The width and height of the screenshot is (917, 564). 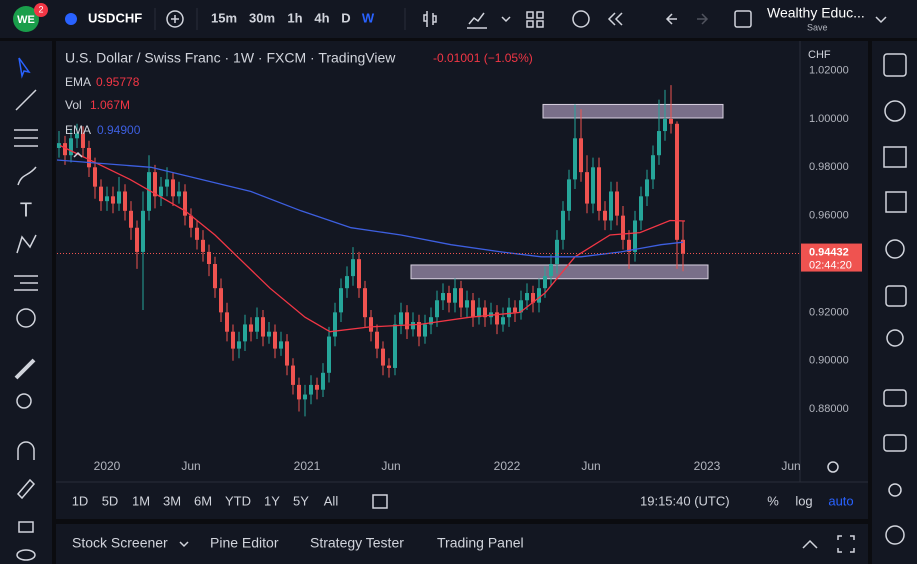 I want to click on messages-icon, so click(x=895, y=443).